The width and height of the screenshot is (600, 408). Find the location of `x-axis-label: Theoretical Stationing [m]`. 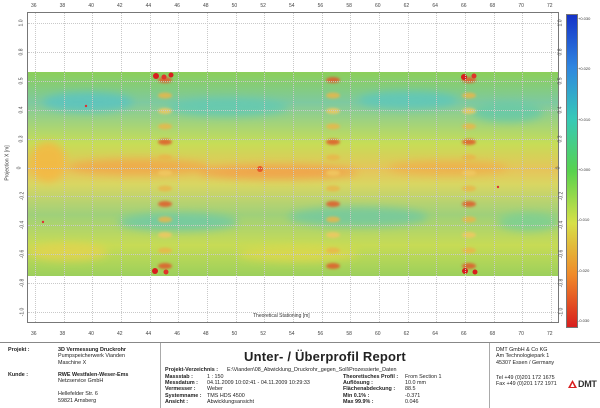

x-axis-label: Theoretical Stationing [m] is located at coordinates (281, 316).